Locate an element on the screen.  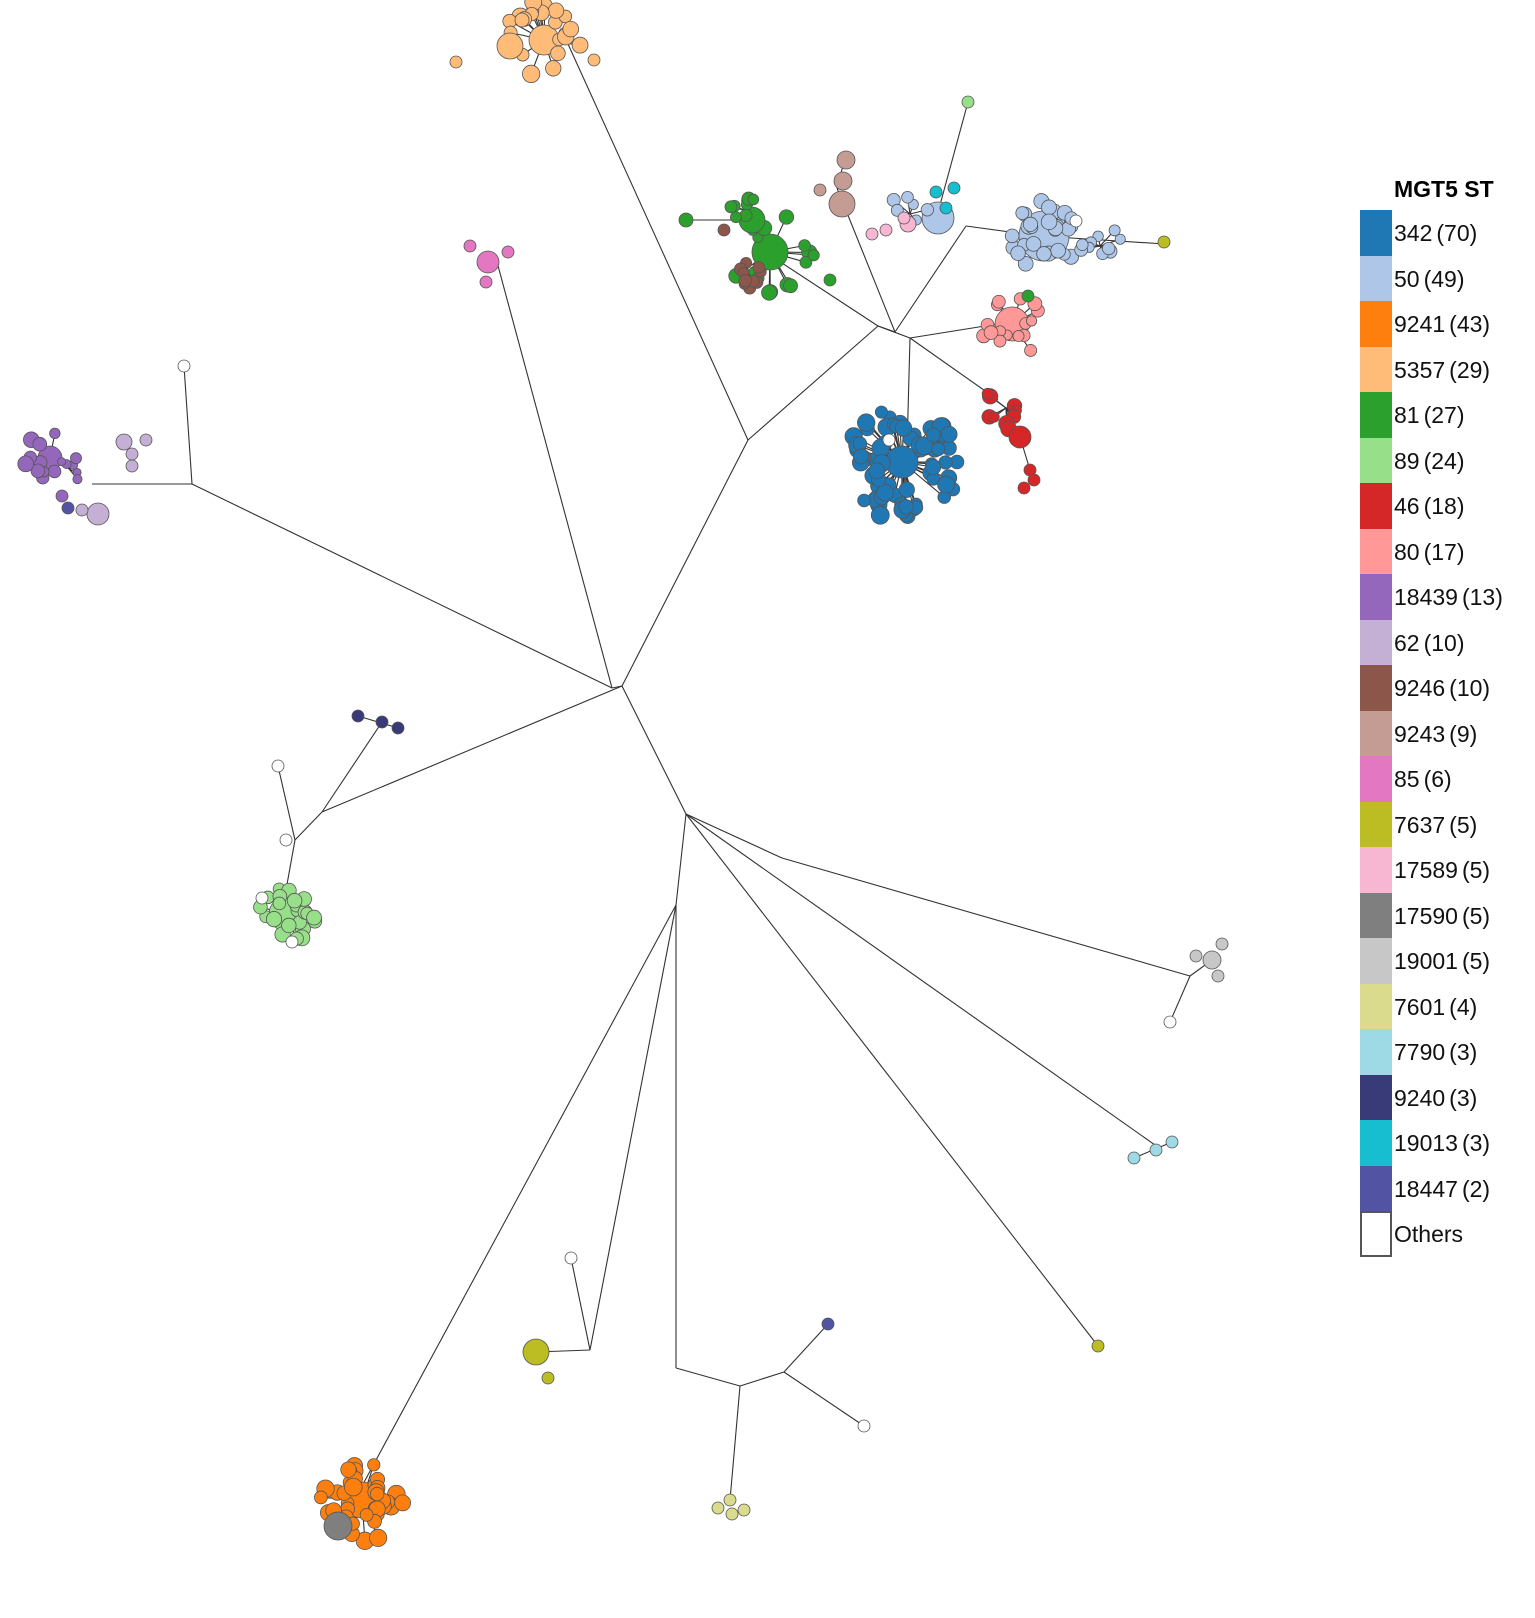
legend-count: (18) is located at coordinates (1444, 506).